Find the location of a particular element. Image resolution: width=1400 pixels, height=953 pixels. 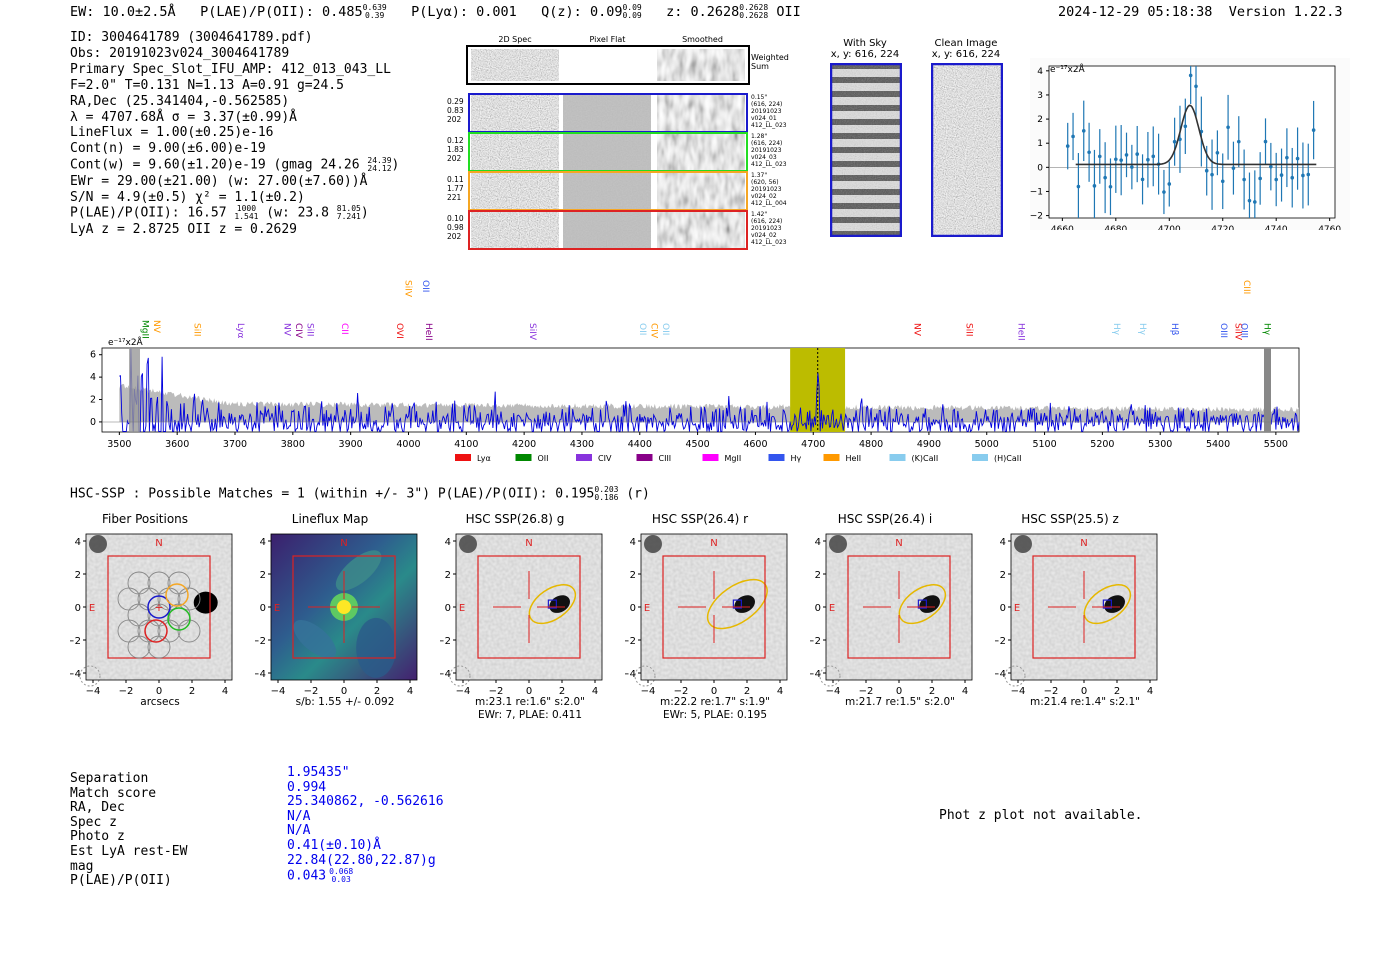

spectral-line-label: OIII is located at coordinates (1243, 330).